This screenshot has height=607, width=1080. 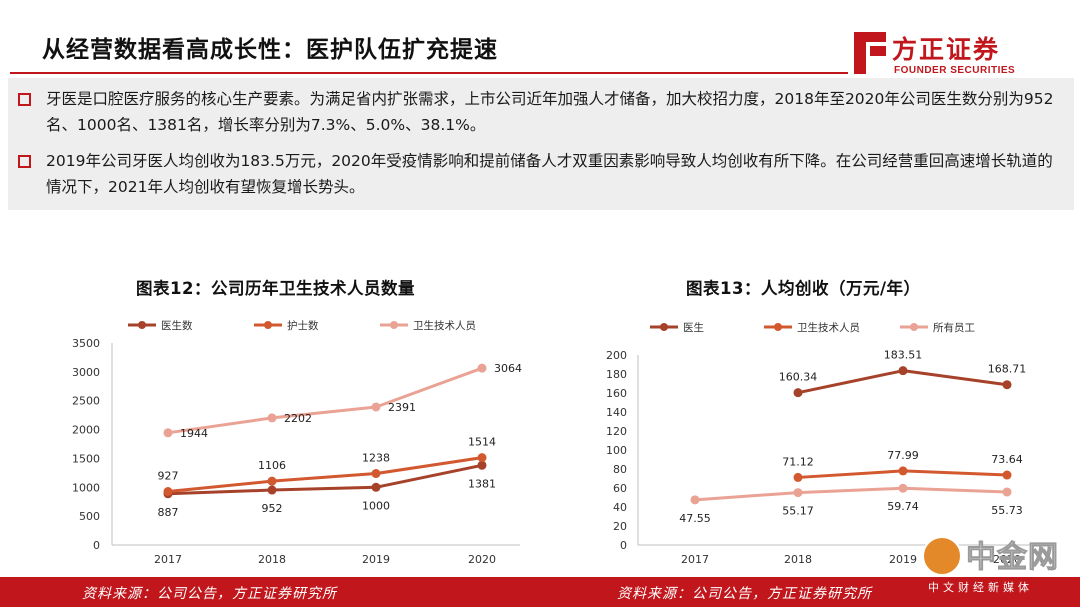 I want to click on company-logo: 方正证券 FOUNDER SECURITIES, so click(x=960, y=54).